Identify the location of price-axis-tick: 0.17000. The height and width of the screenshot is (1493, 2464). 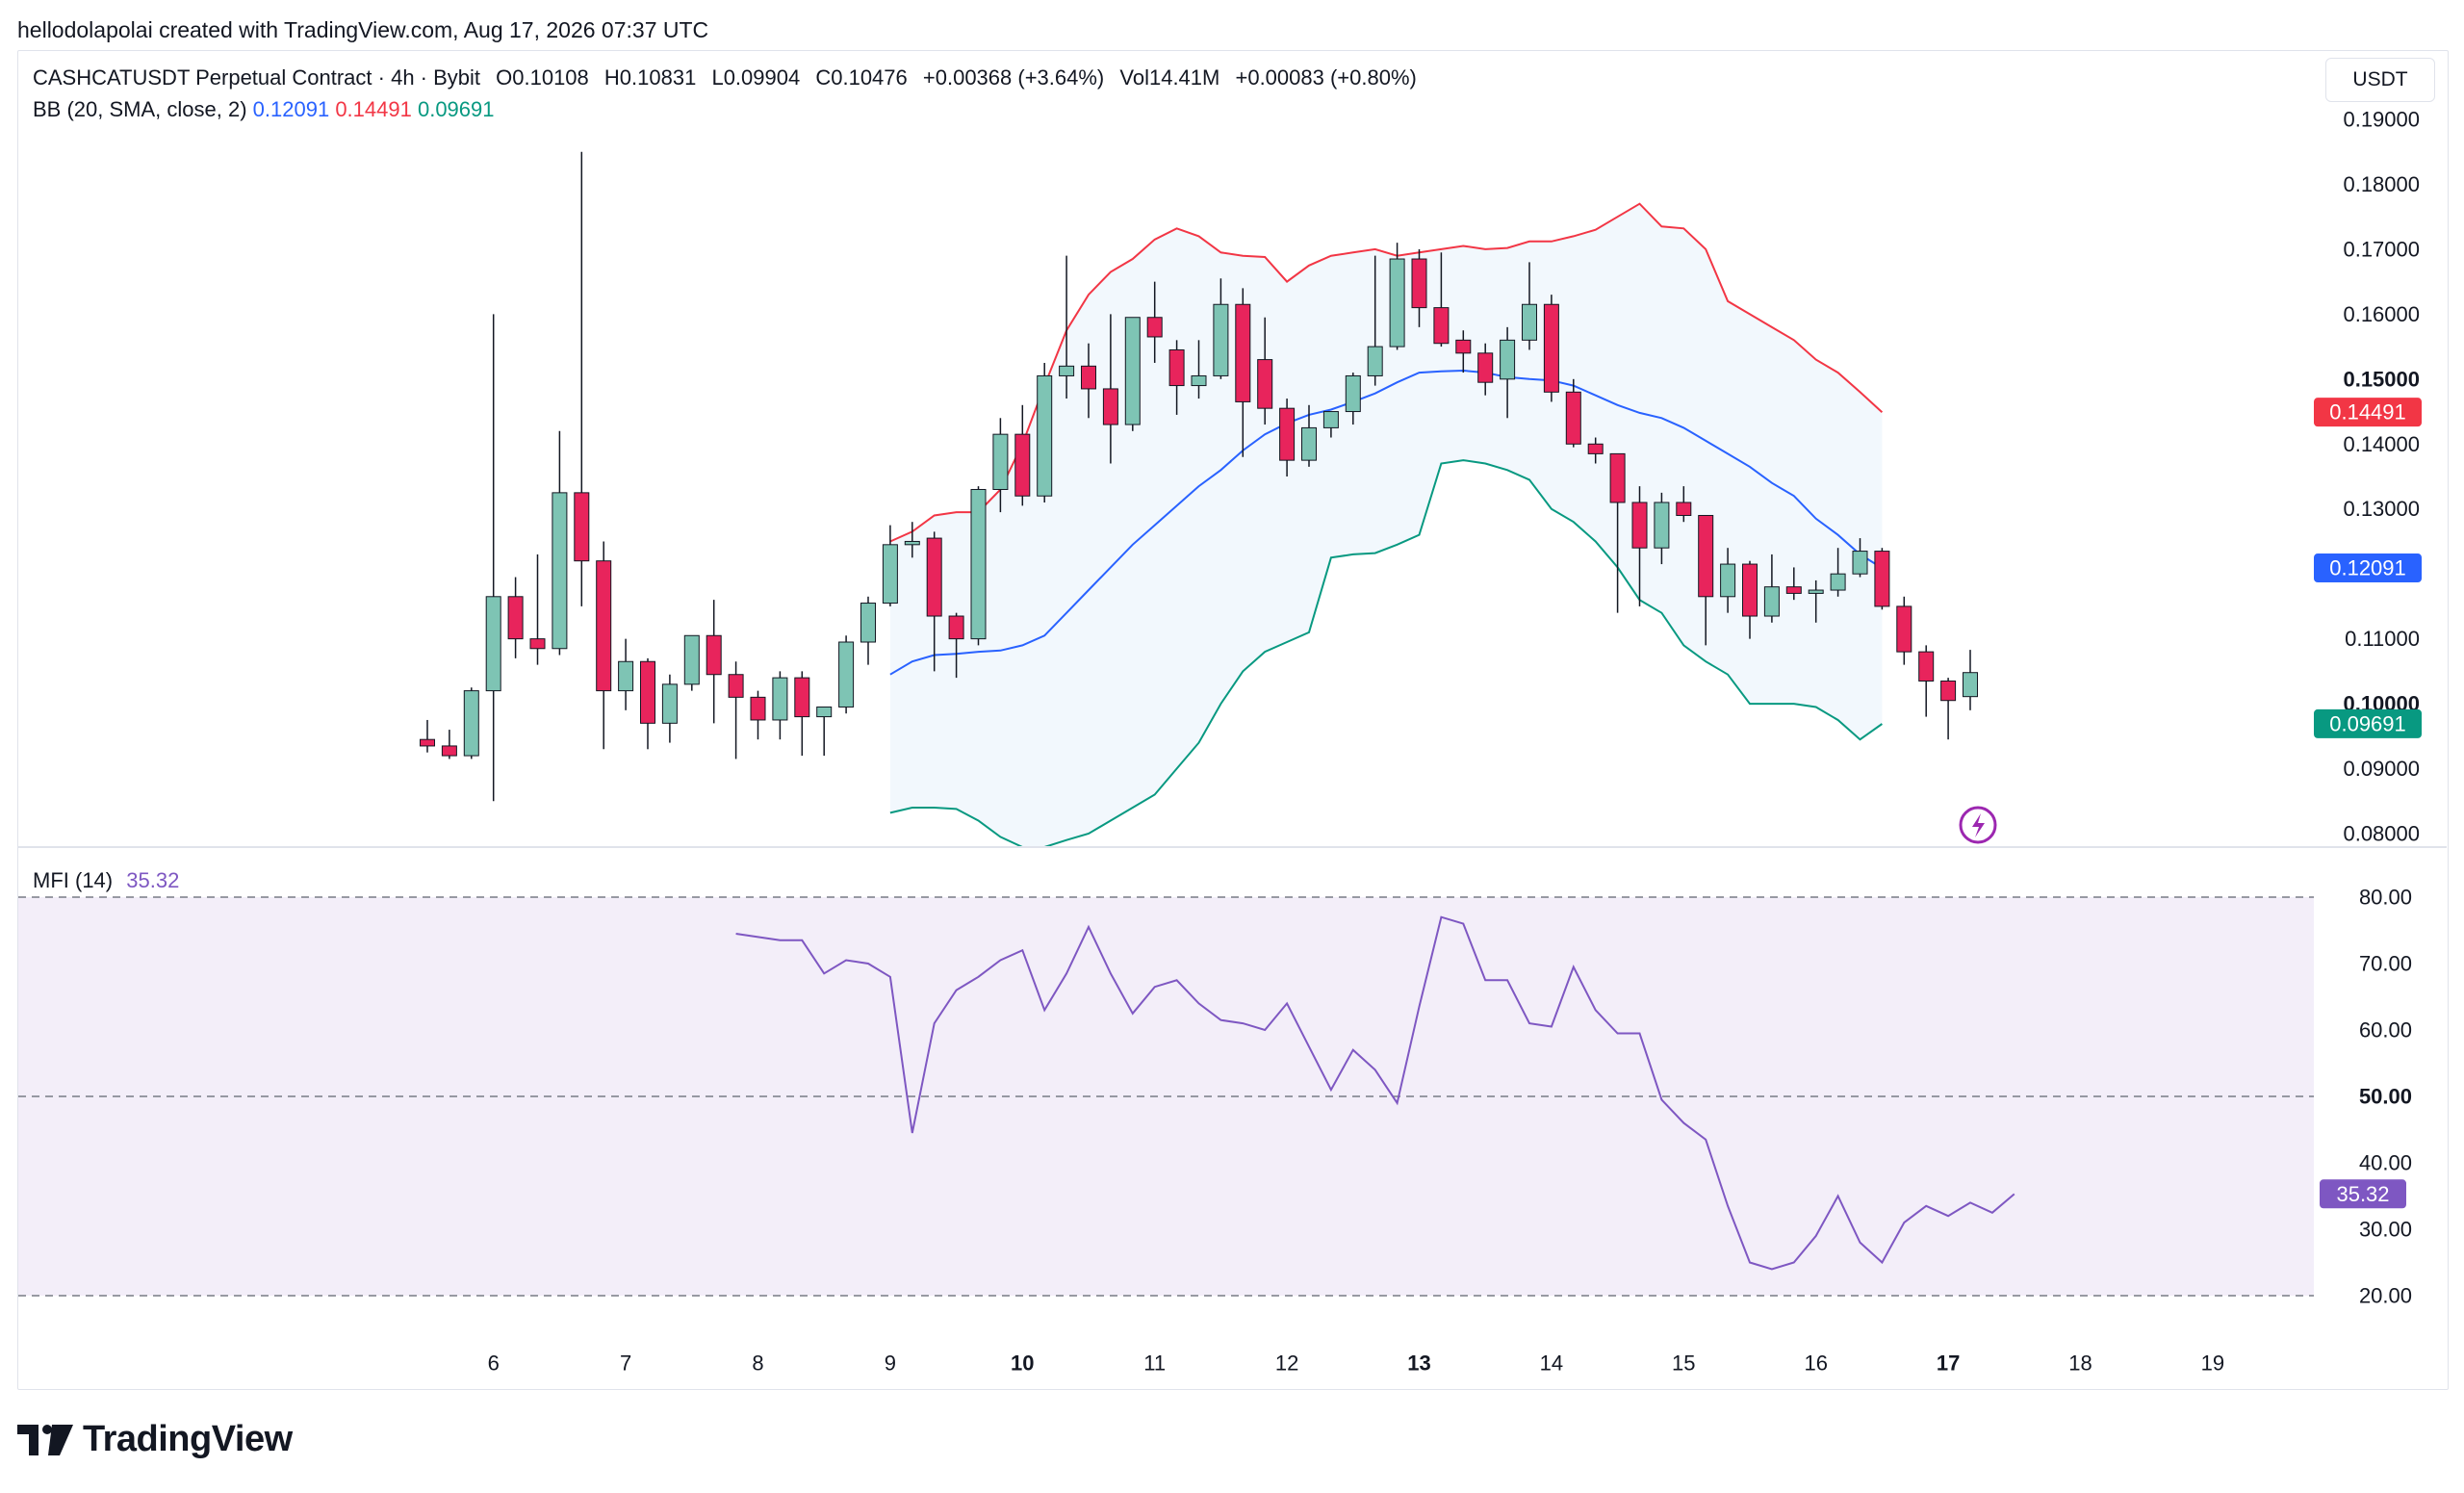
(2381, 249).